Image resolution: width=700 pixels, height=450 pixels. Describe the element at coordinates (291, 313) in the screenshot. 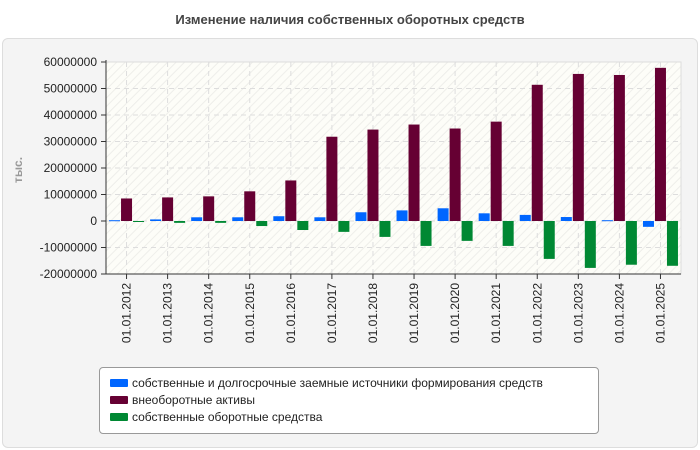

I see `x-tick-label: 01.01.2016` at that location.